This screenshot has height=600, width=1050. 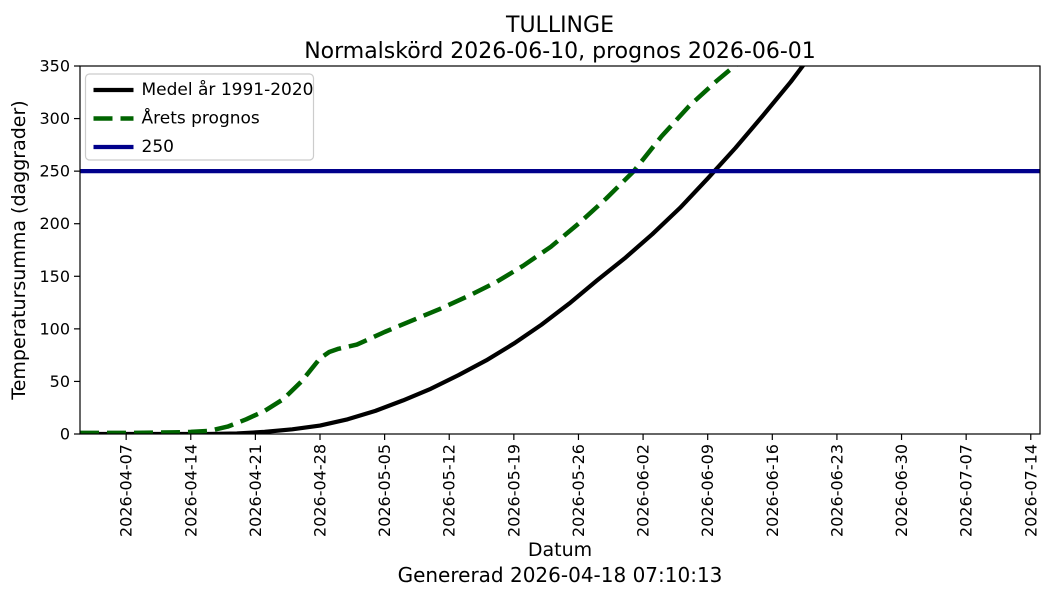 I want to click on chart-title-line1: TULLINGE, so click(x=559, y=25).